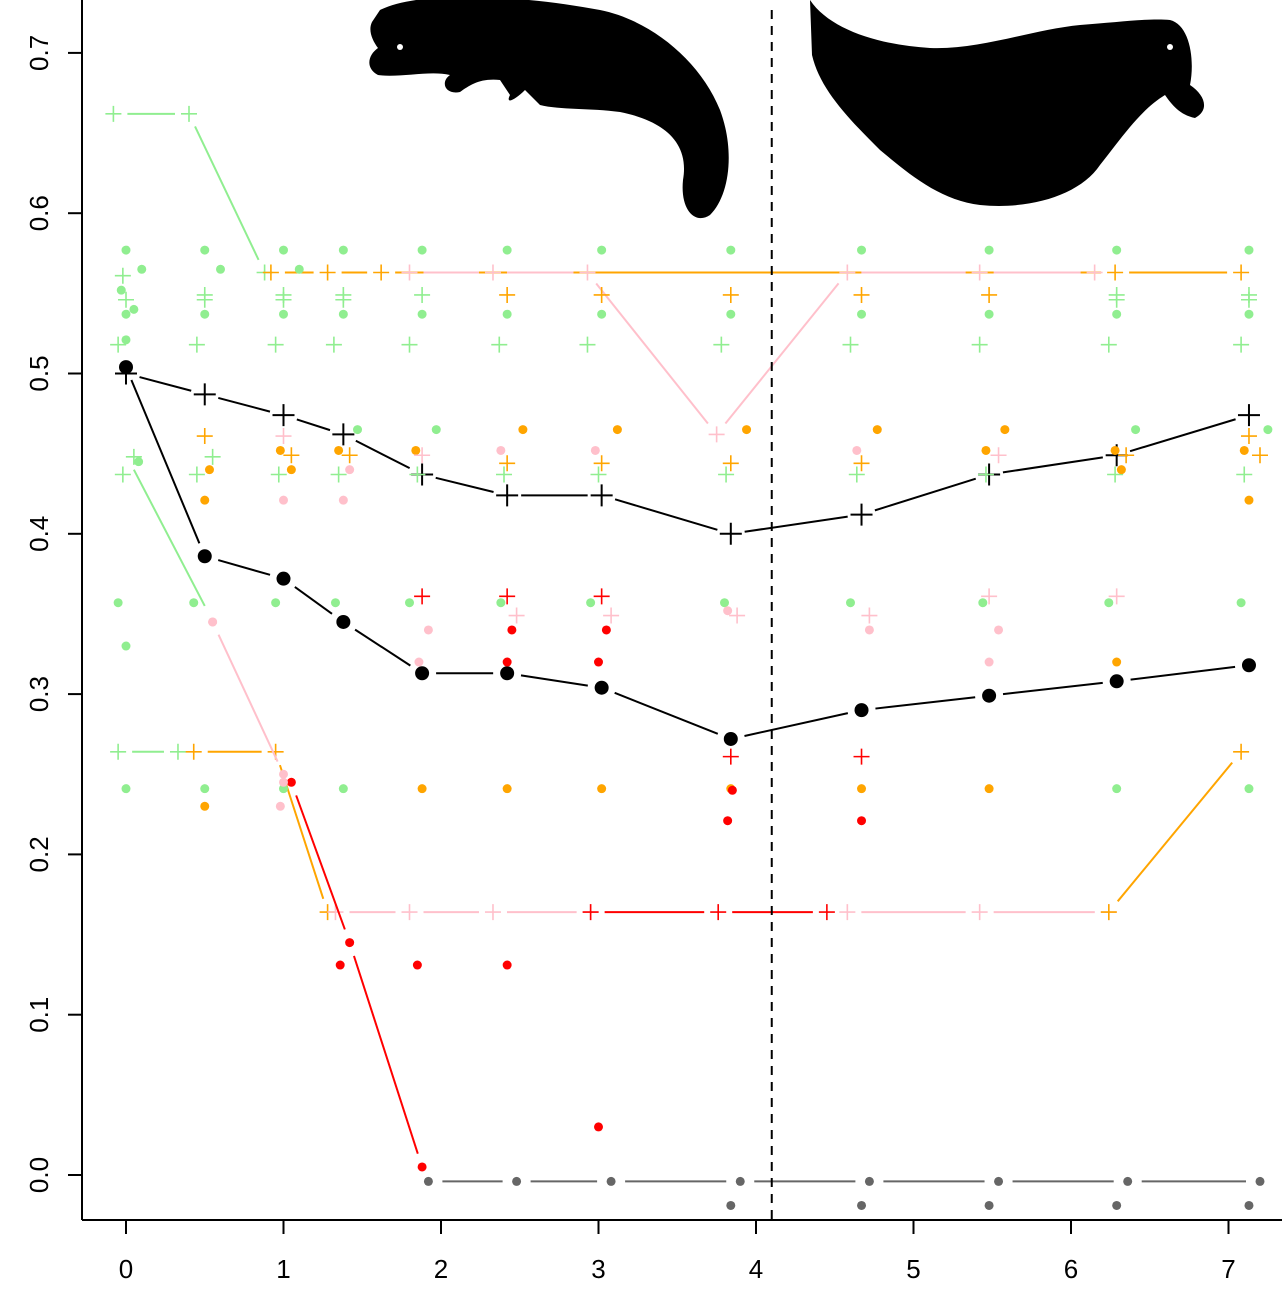 This screenshot has width=1282, height=1295. What do you see at coordinates (39, 373) in the screenshot?
I see `y-tick-label: 0.5` at bounding box center [39, 373].